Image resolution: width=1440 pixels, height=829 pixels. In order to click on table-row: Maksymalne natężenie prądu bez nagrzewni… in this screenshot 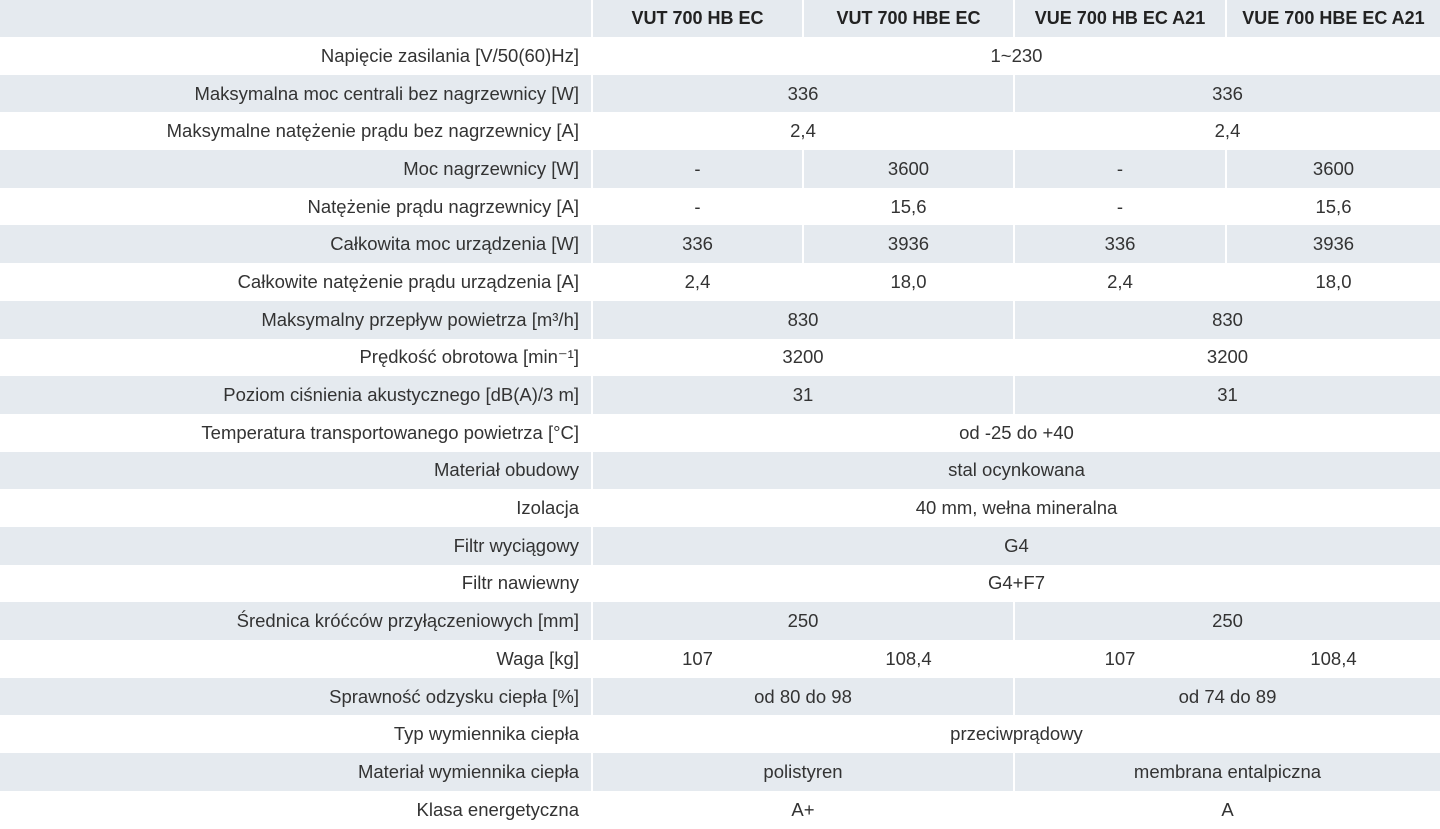, I will do `click(720, 131)`.